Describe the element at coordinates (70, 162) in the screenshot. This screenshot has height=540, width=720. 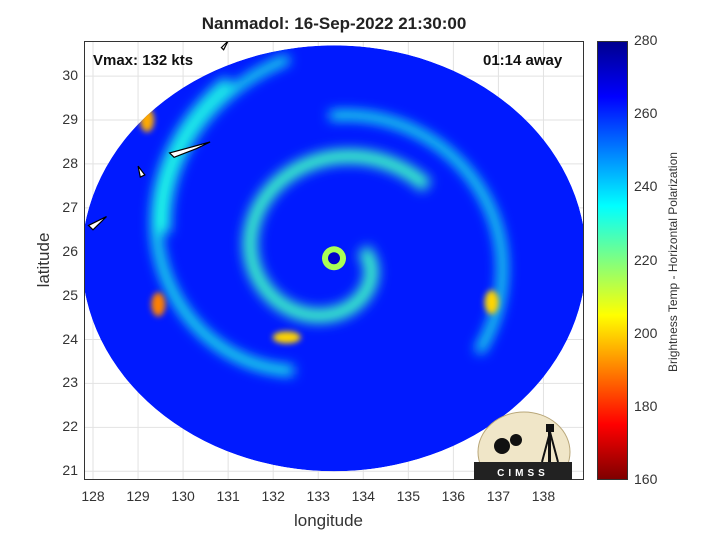
I see `y-tick-label: 28` at that location.